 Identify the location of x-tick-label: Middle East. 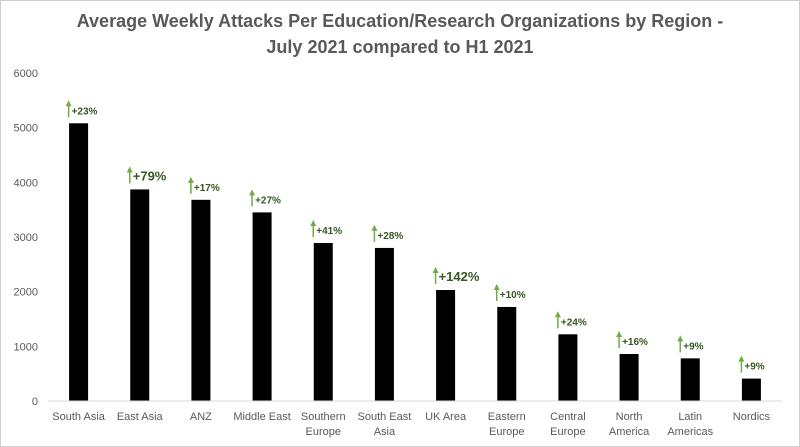
(261, 417).